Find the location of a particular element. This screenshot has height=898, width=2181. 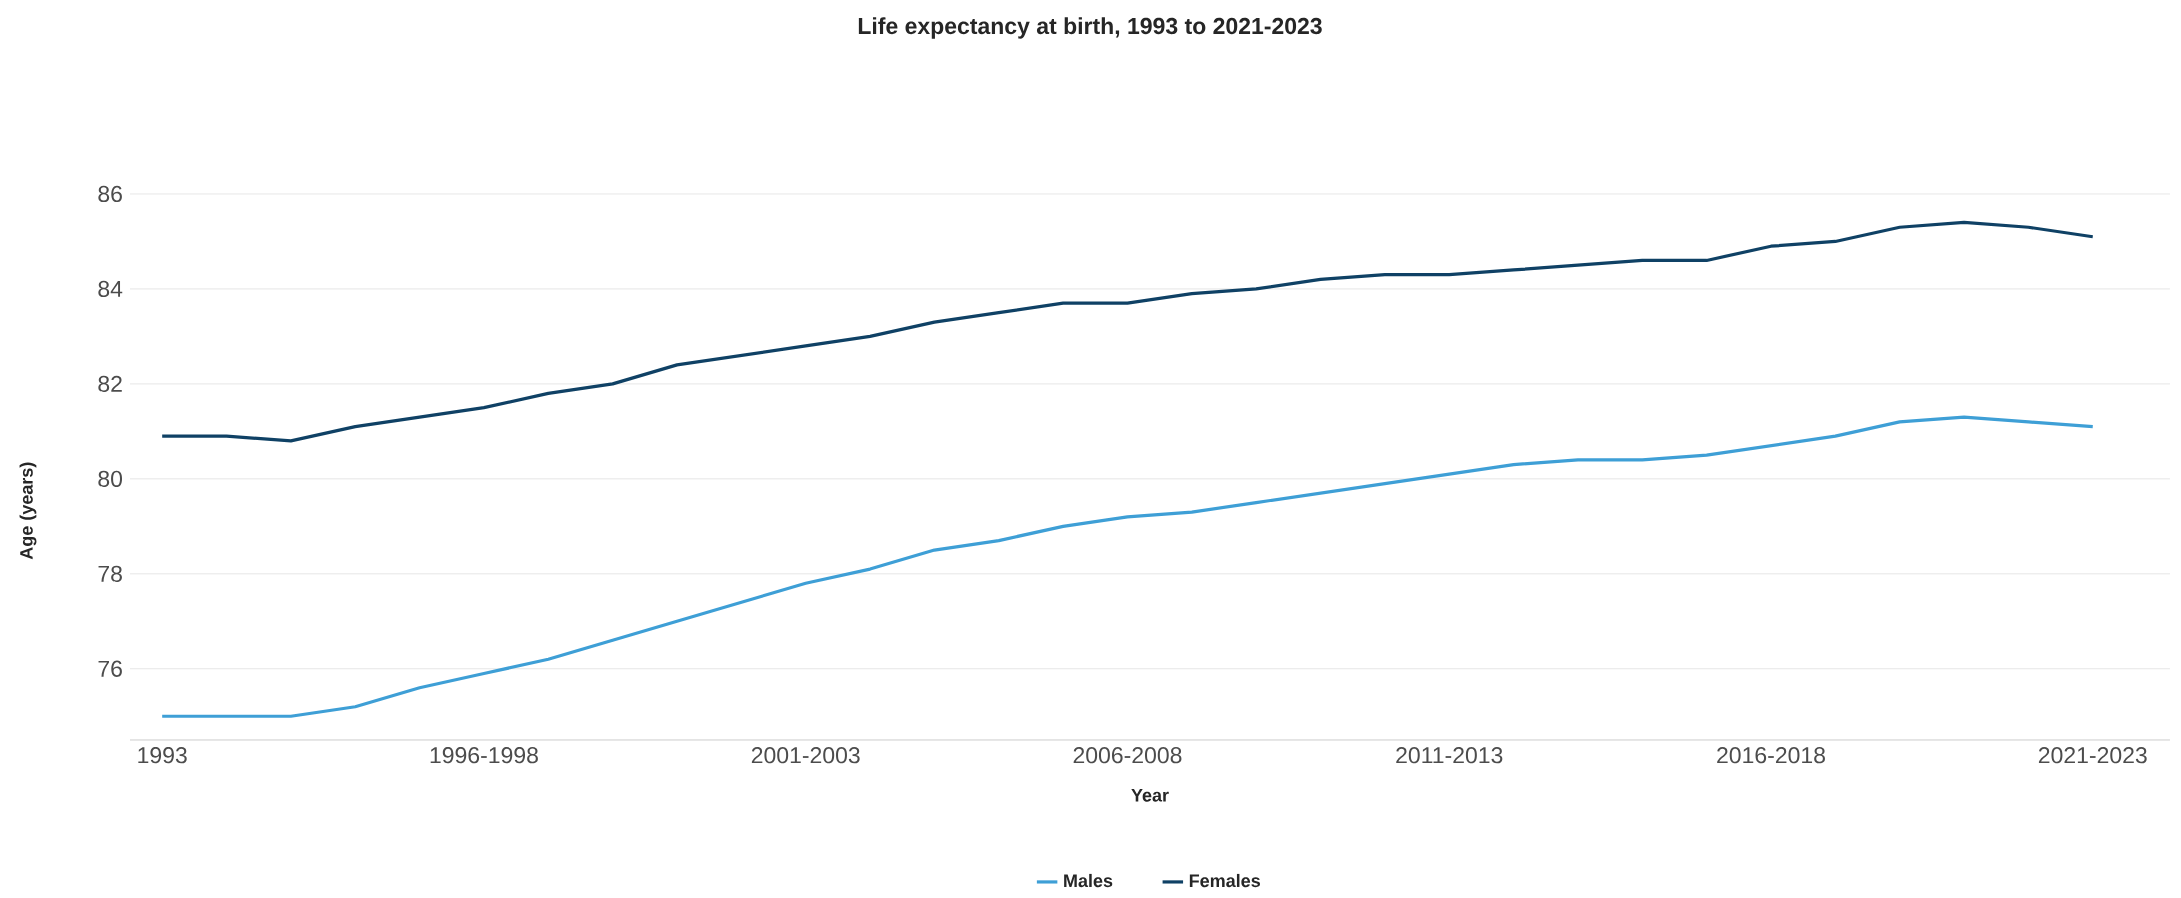

x-tick-label: 1993 is located at coordinates (162, 755).